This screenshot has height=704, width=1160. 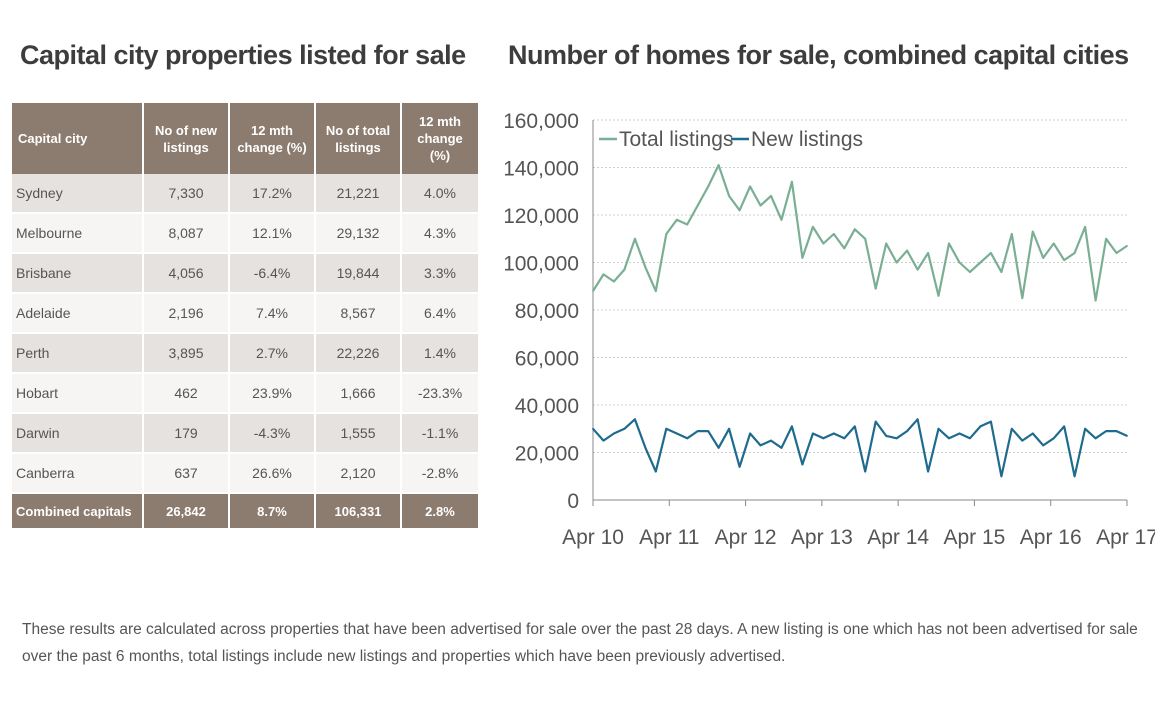 What do you see at coordinates (78, 473) in the screenshot?
I see `city-name-cell: Canberra` at bounding box center [78, 473].